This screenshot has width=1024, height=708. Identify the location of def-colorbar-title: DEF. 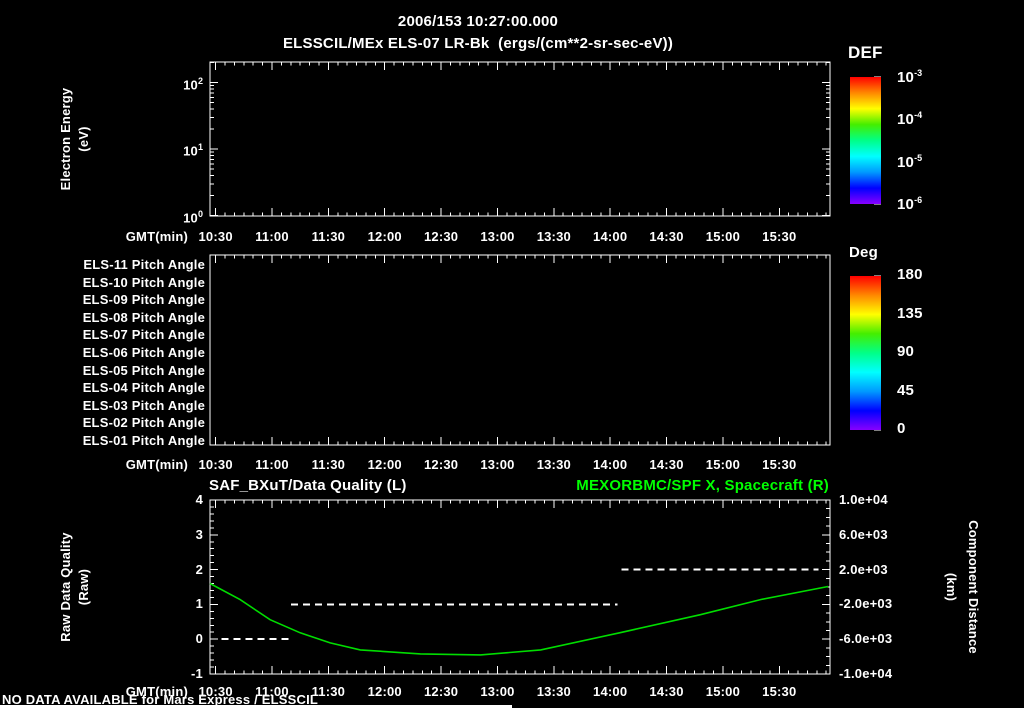
(865, 52).